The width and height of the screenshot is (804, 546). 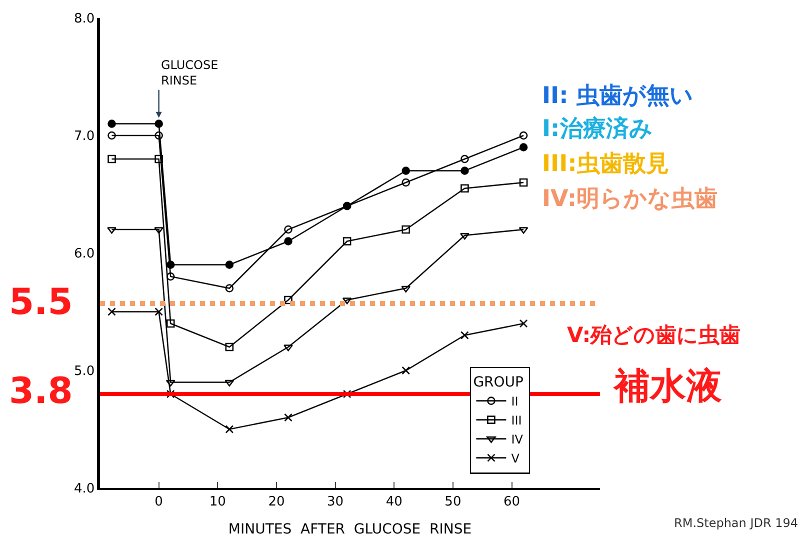 What do you see at coordinates (41, 391) in the screenshot?
I see `text: 3.8` at bounding box center [41, 391].